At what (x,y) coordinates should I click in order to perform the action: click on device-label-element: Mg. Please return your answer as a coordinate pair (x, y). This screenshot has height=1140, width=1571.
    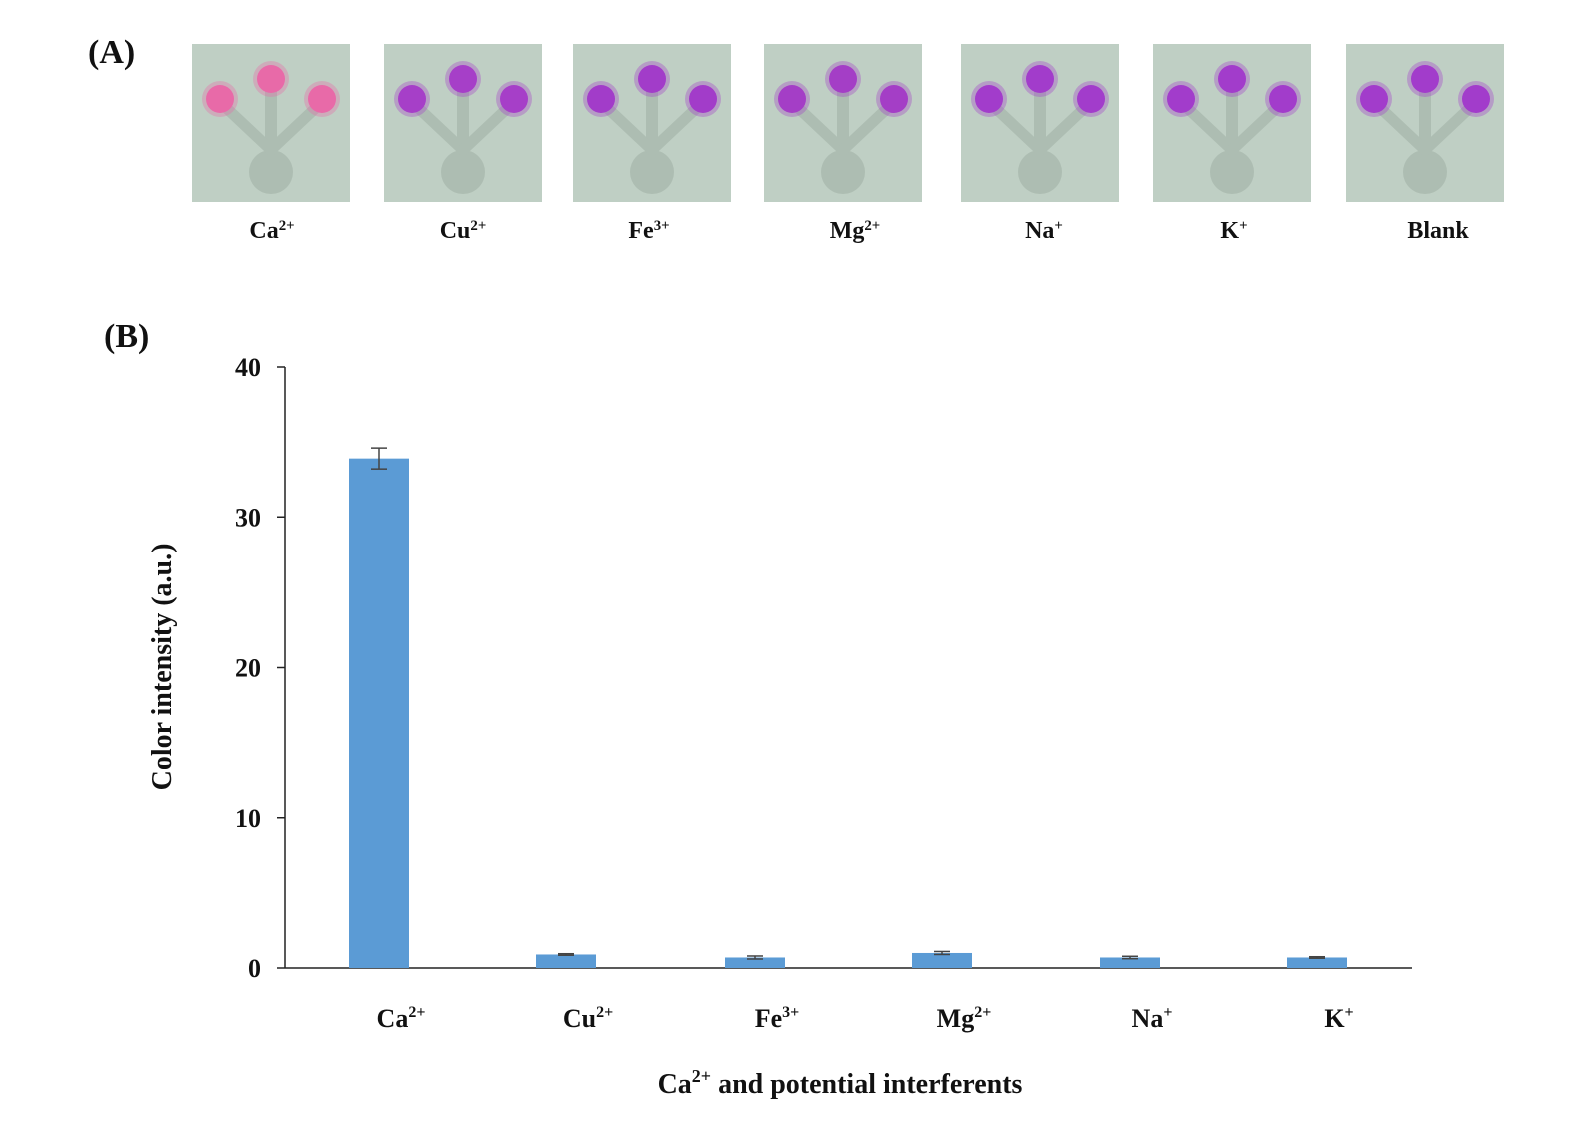
    Looking at the image, I should click on (847, 231).